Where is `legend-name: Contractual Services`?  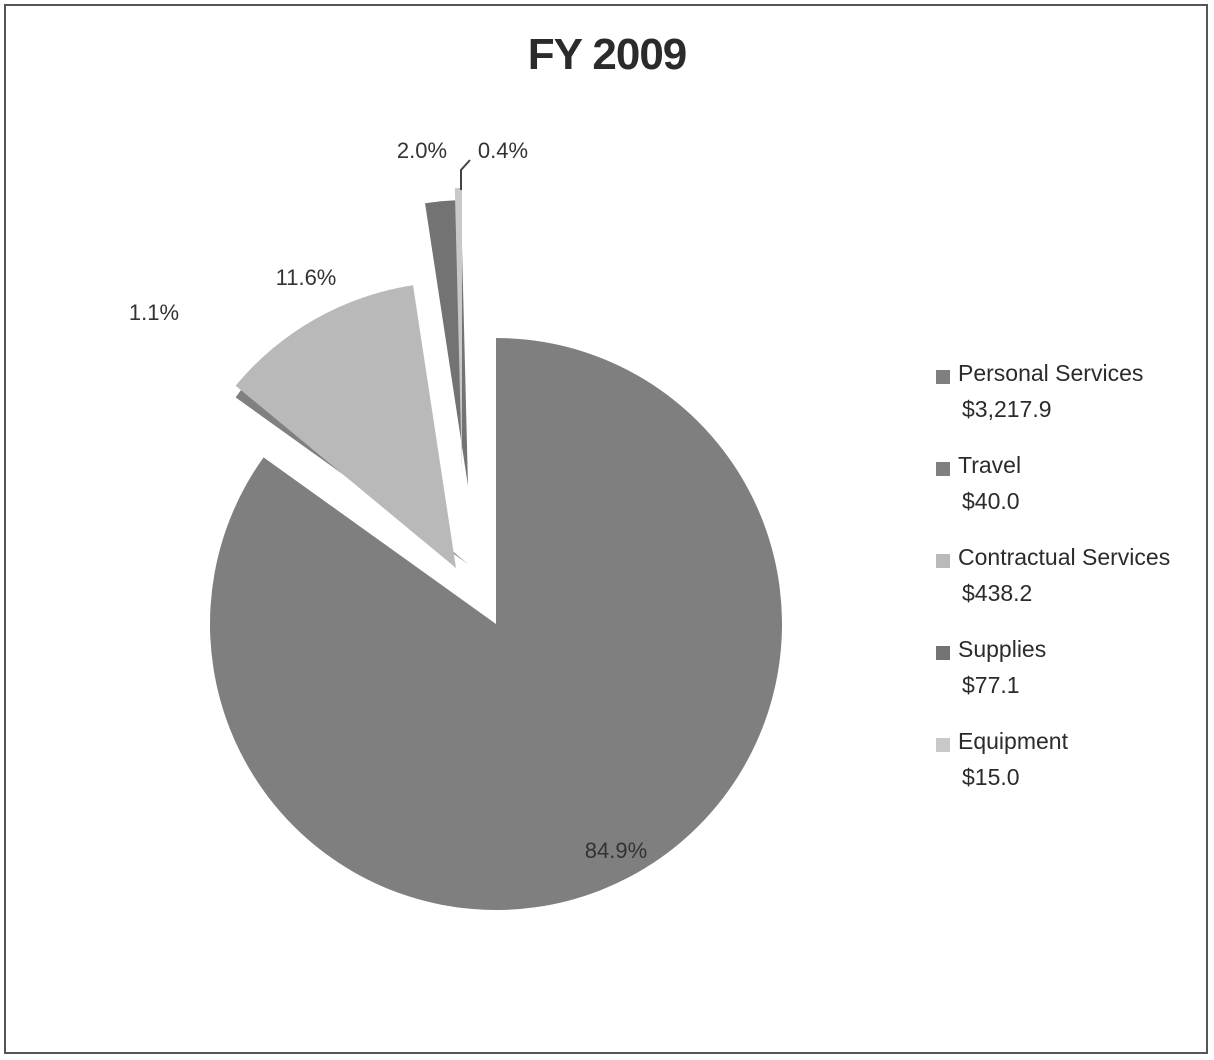
legend-name: Contractual Services is located at coordinates (1064, 557).